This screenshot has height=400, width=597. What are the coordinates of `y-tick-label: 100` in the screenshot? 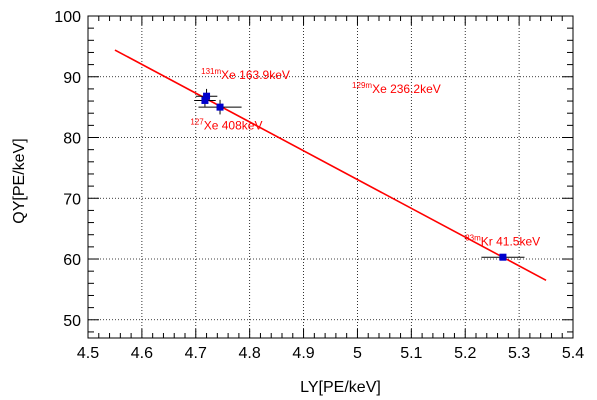 It's located at (67, 17).